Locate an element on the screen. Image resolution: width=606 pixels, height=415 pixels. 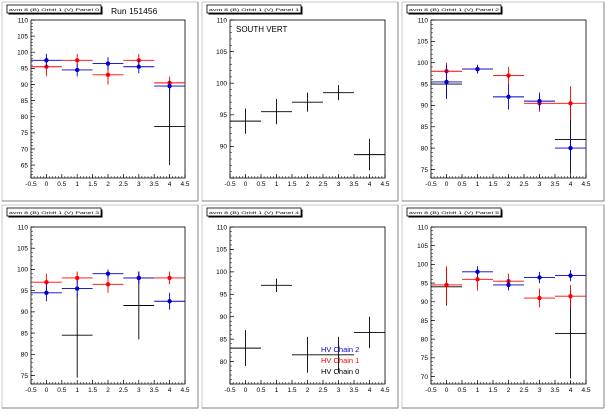
title-box: avm 8 (B) Orbit 1 (V) Panel 1 is located at coordinates (254, 9).